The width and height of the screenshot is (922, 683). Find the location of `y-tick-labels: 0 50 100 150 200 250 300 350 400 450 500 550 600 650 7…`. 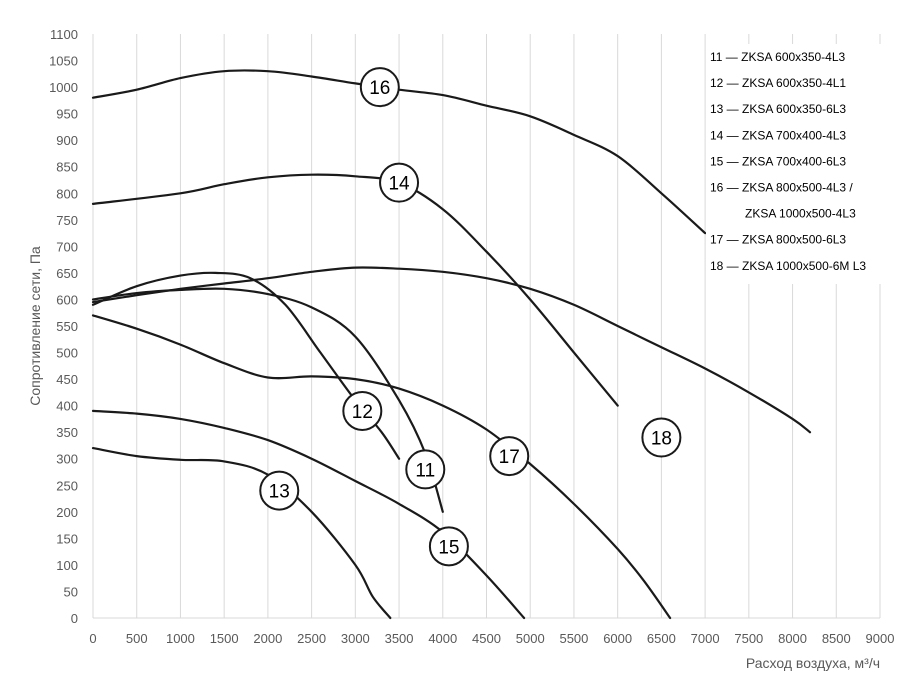

y-tick-labels: 0 50 100 150 200 250 300 350 400 450 500 550 600 650 7… is located at coordinates (63, 326).